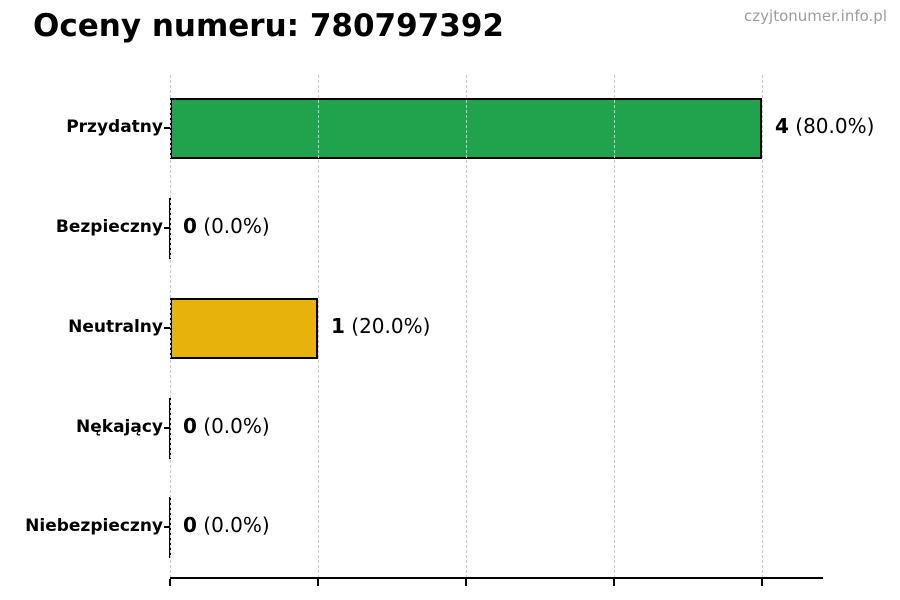 The height and width of the screenshot is (600, 900). What do you see at coordinates (94, 526) in the screenshot?
I see `category-label: Niebezpieczny` at bounding box center [94, 526].